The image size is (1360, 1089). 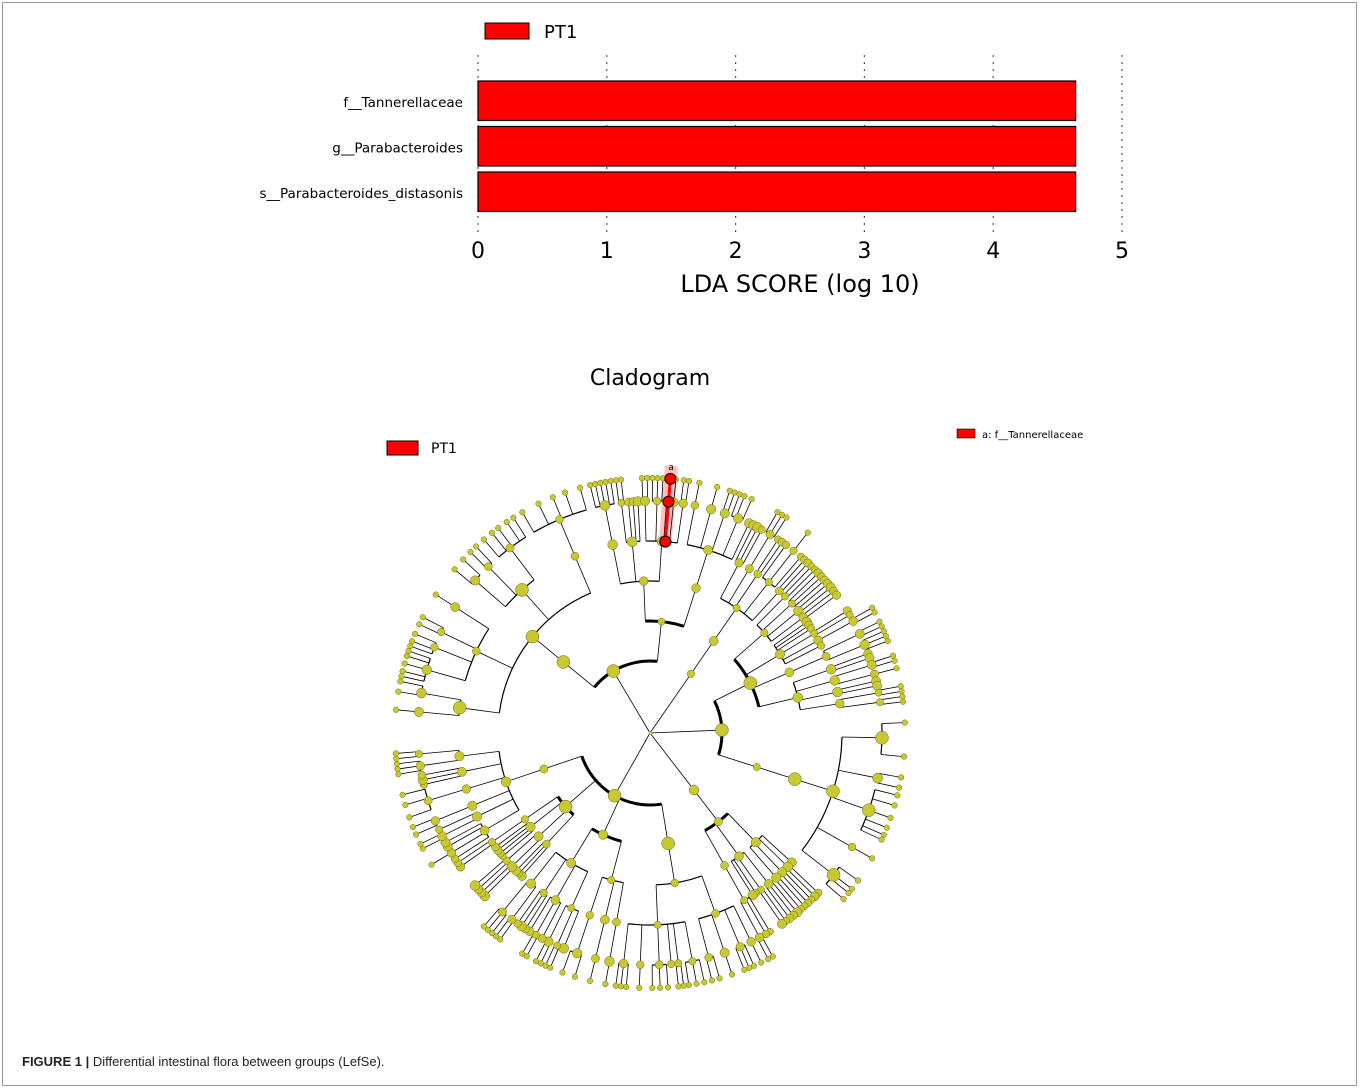 I want to click on lda-x-axis-label: LDA SCORE (log 10), so click(x=799, y=284).